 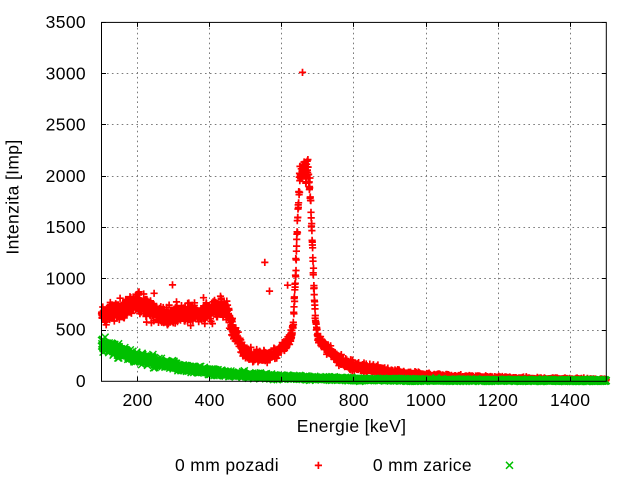 I want to click on svg-text: 200, so click(x=137, y=400).